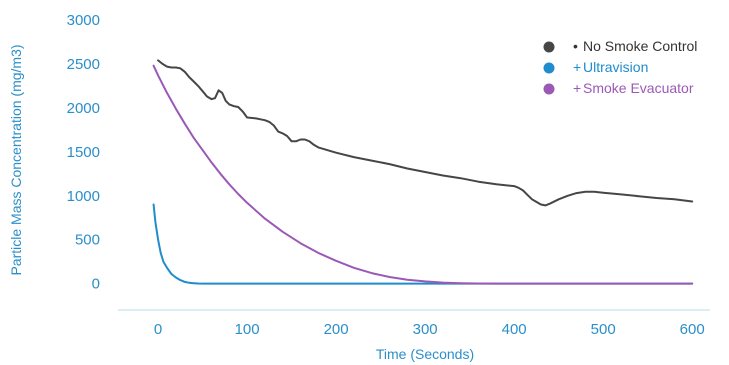  I want to click on y-axis-title: Particle Mass Concentration (mg/m3), so click(16, 159).